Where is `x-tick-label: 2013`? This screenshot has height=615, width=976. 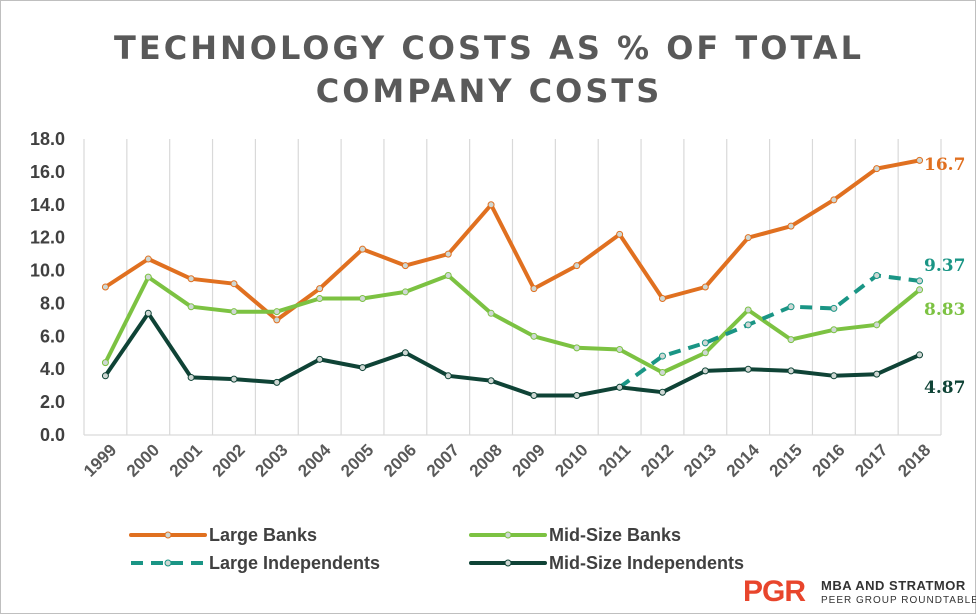
x-tick-label: 2013 is located at coordinates (700, 460).